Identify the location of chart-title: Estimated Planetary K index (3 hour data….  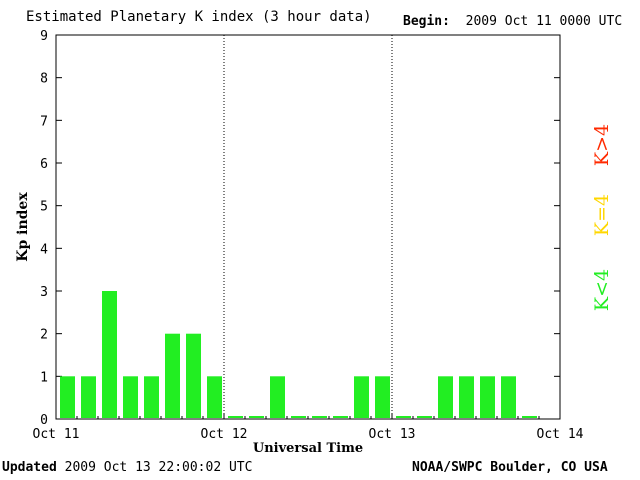
(199, 17).